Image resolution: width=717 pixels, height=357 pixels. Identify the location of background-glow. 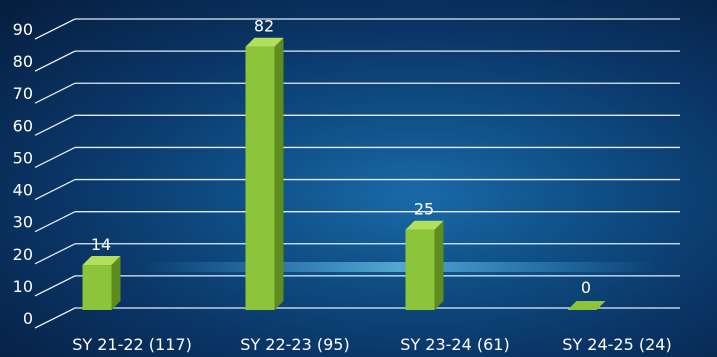
(400, 267).